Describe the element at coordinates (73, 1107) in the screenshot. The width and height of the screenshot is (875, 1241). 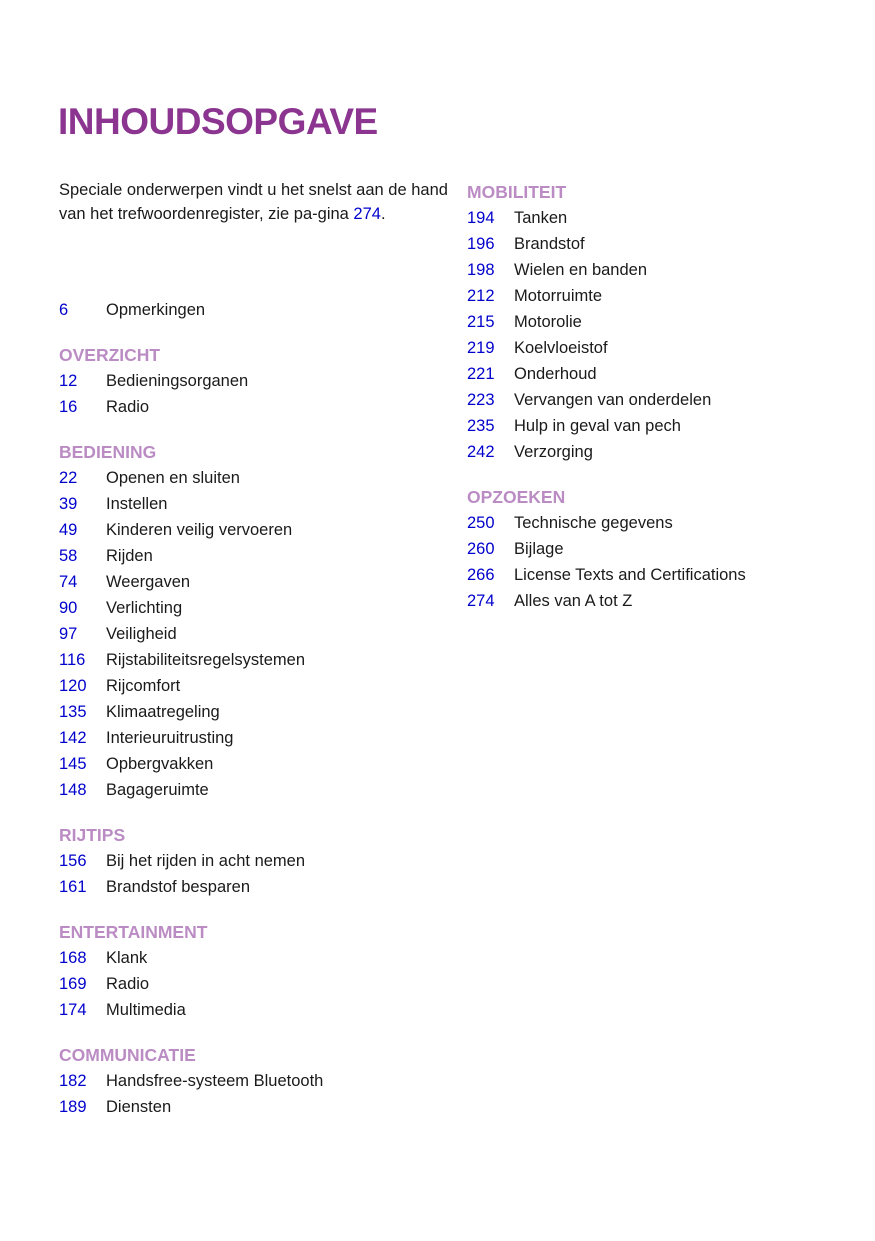
I see `page-number: 189` at that location.